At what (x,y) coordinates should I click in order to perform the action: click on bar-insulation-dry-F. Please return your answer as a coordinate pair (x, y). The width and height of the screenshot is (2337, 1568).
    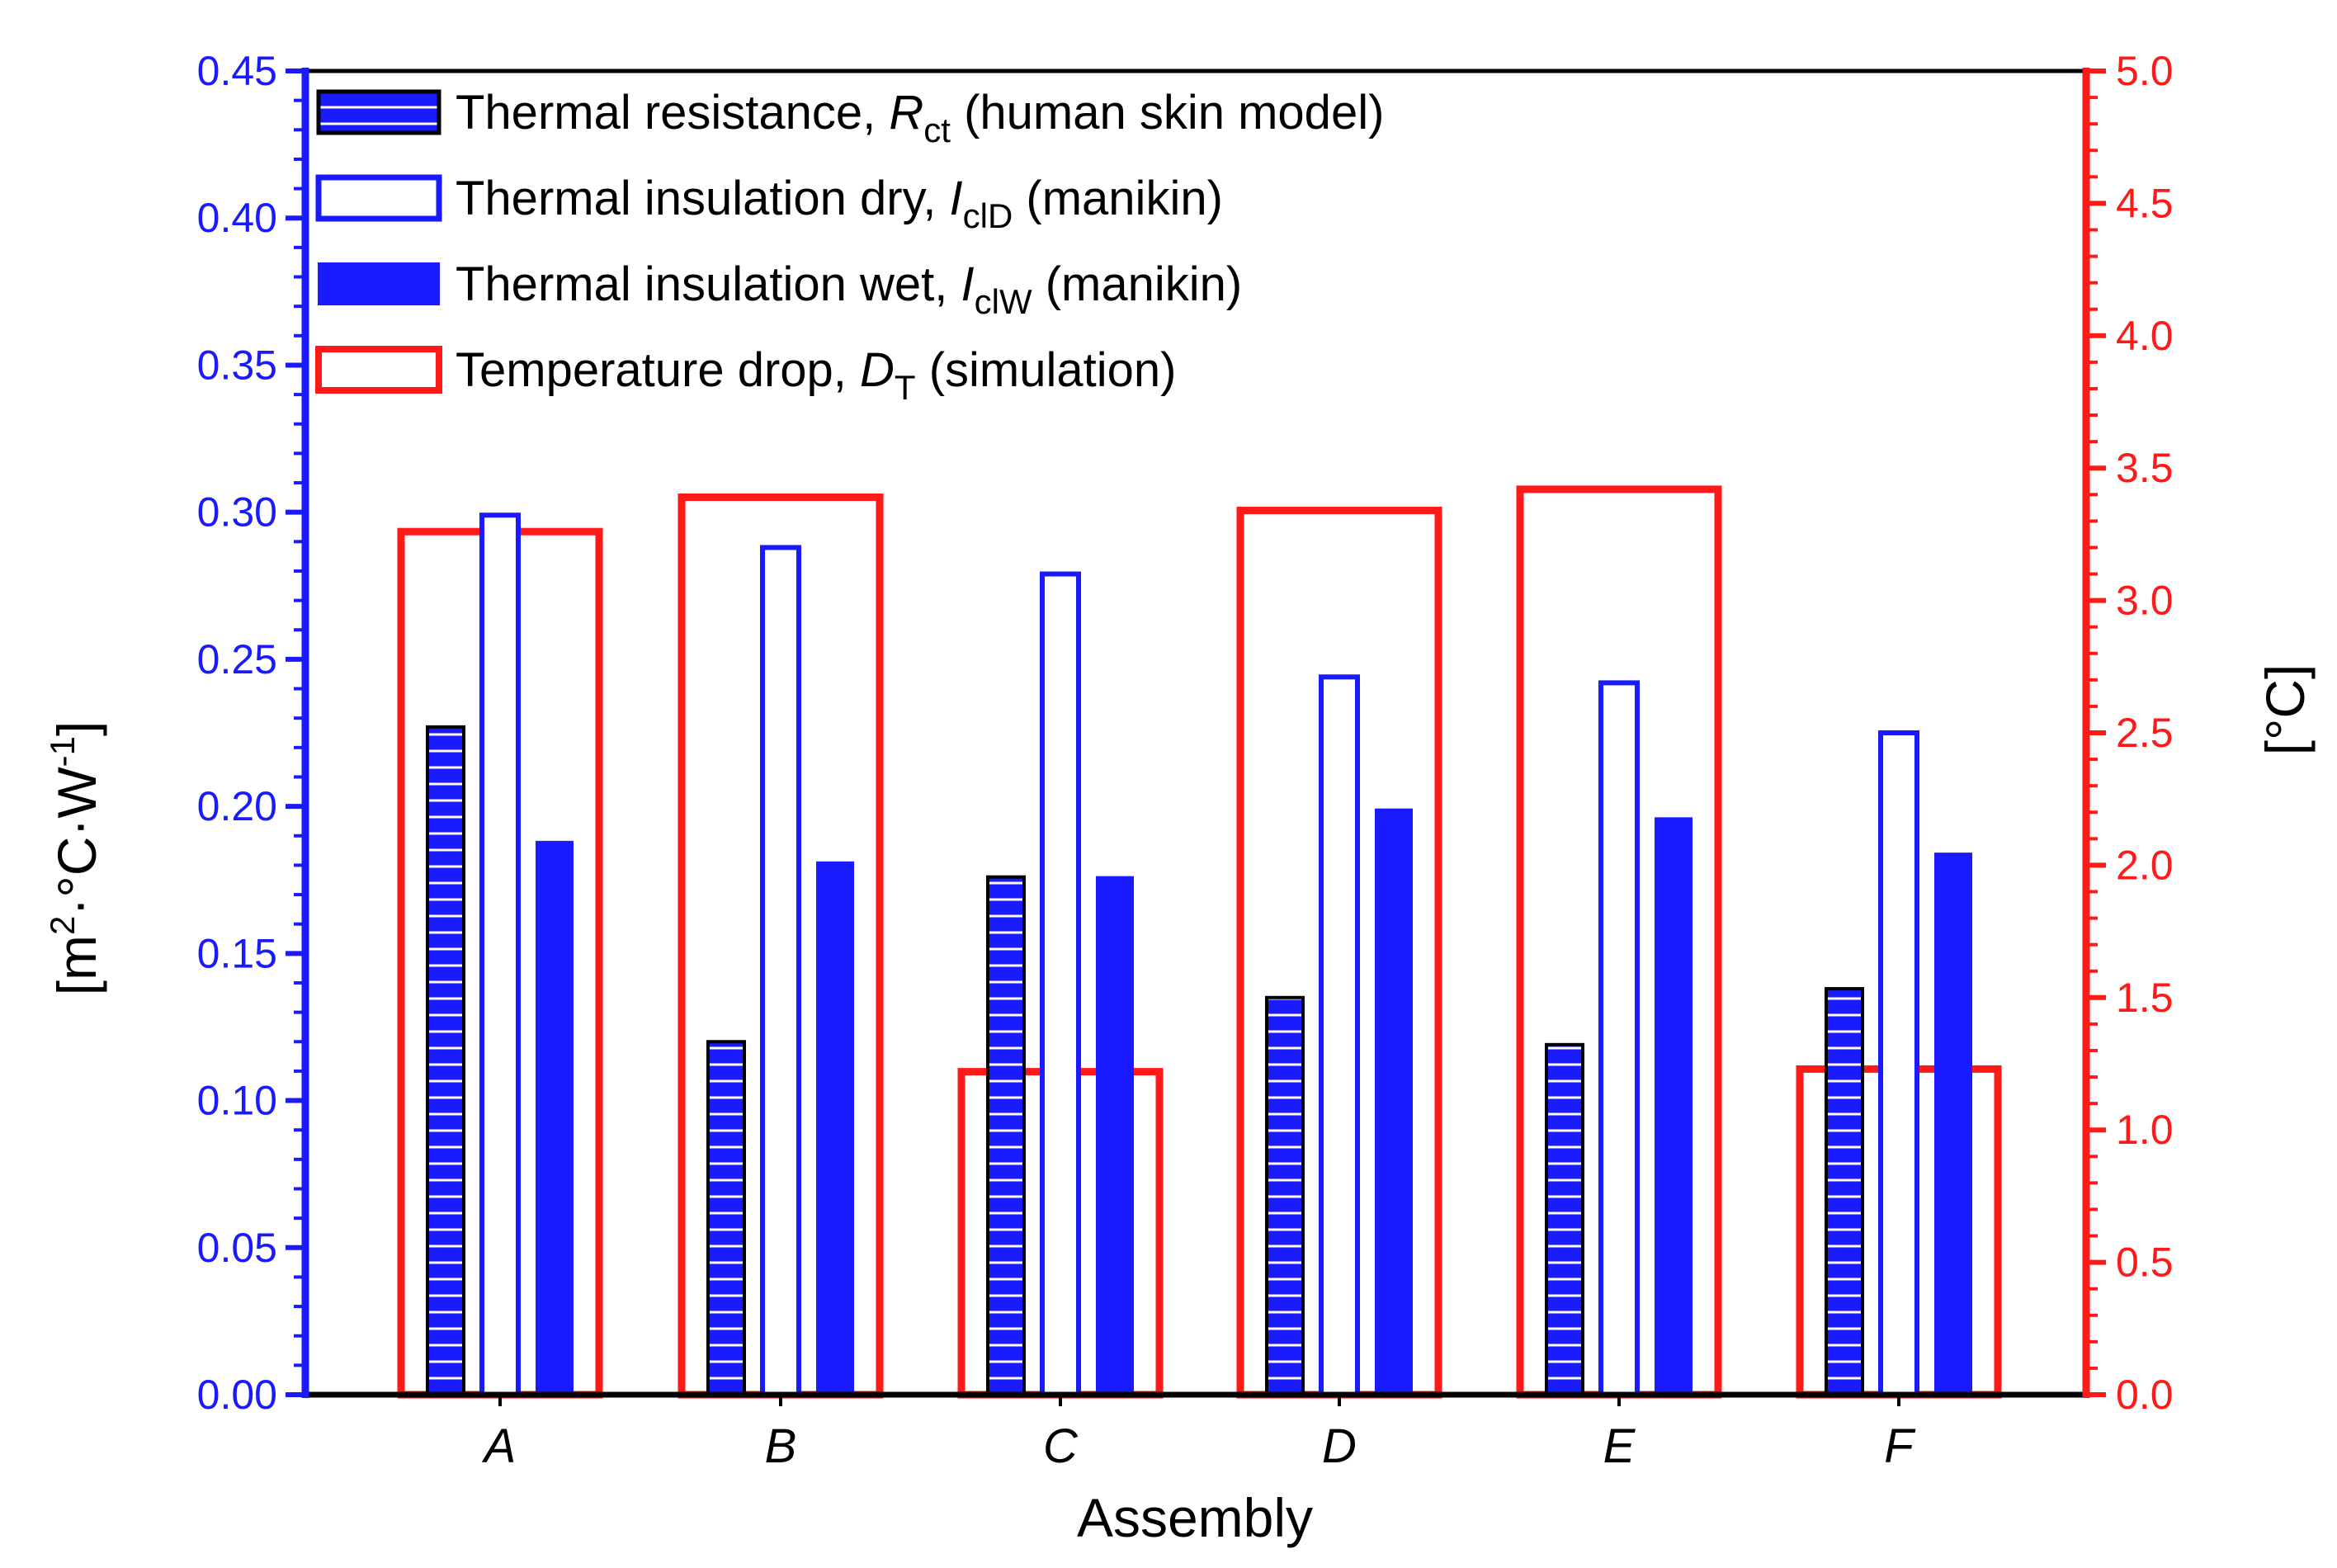
    Looking at the image, I should click on (1898, 1063).